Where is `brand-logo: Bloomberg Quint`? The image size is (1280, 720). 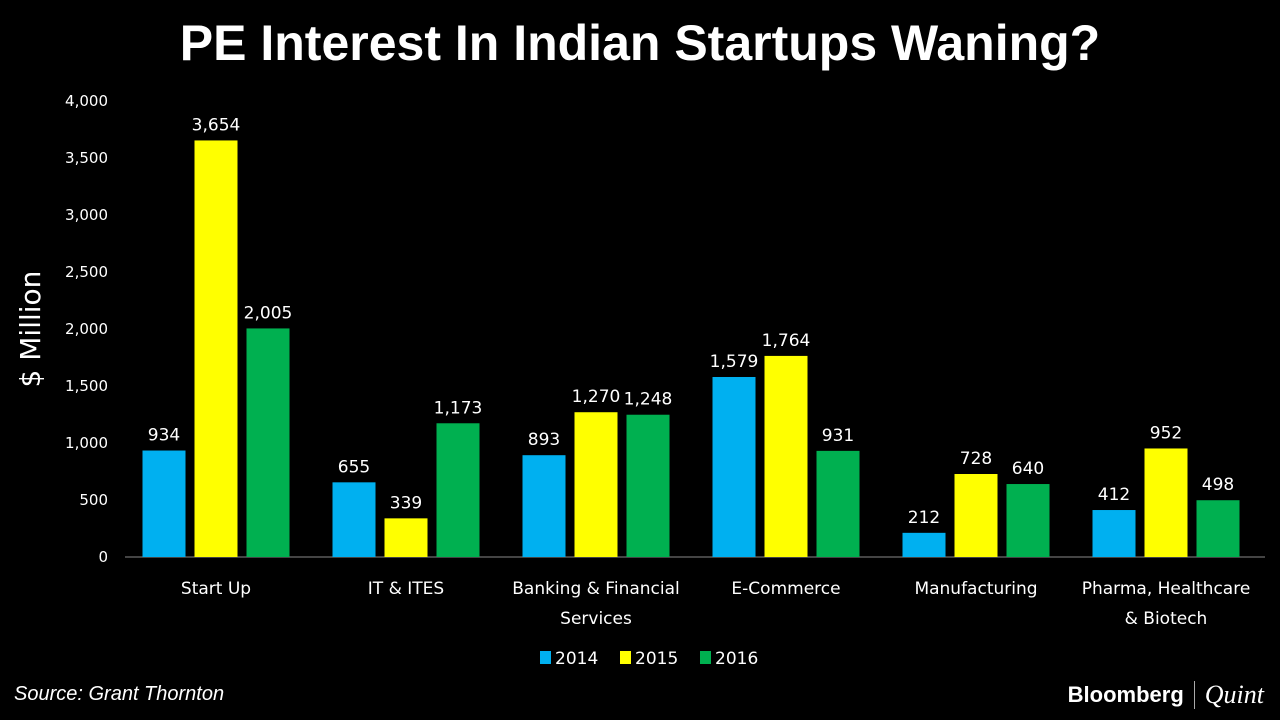
brand-logo: Bloomberg Quint is located at coordinates (1166, 695).